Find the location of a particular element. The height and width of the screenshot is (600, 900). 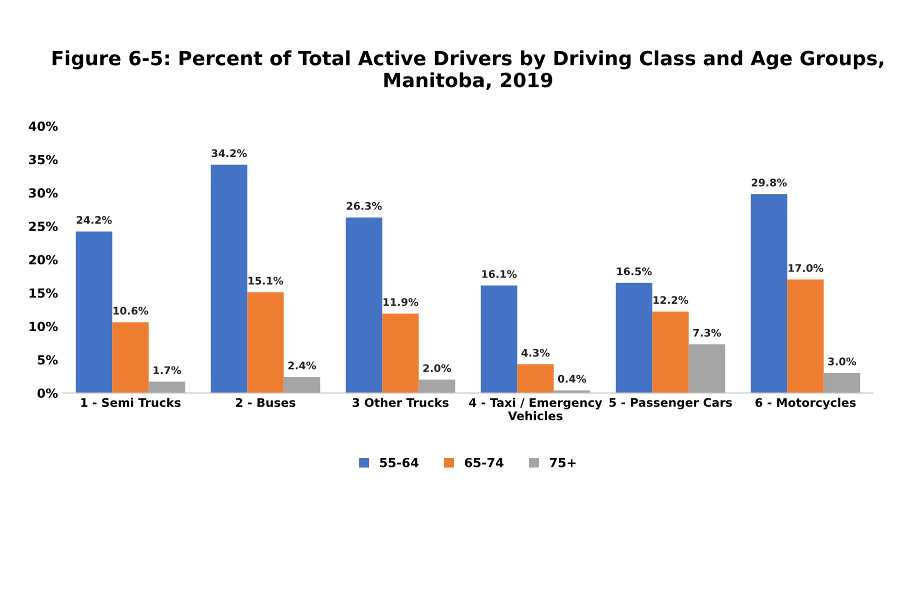

data-label: 34.2% is located at coordinates (229, 153).